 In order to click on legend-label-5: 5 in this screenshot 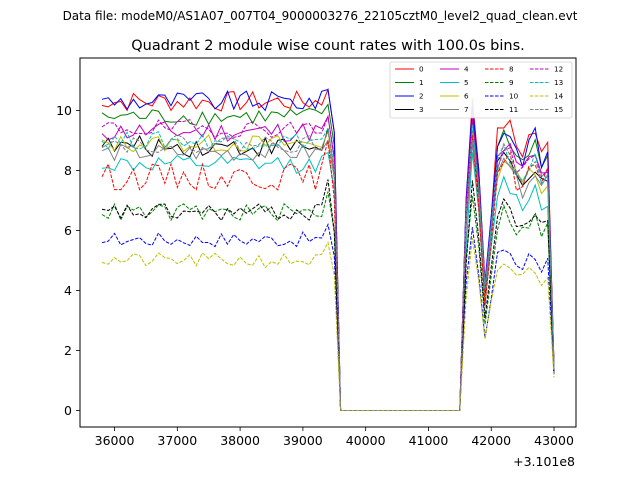, I will do `click(466, 82)`.